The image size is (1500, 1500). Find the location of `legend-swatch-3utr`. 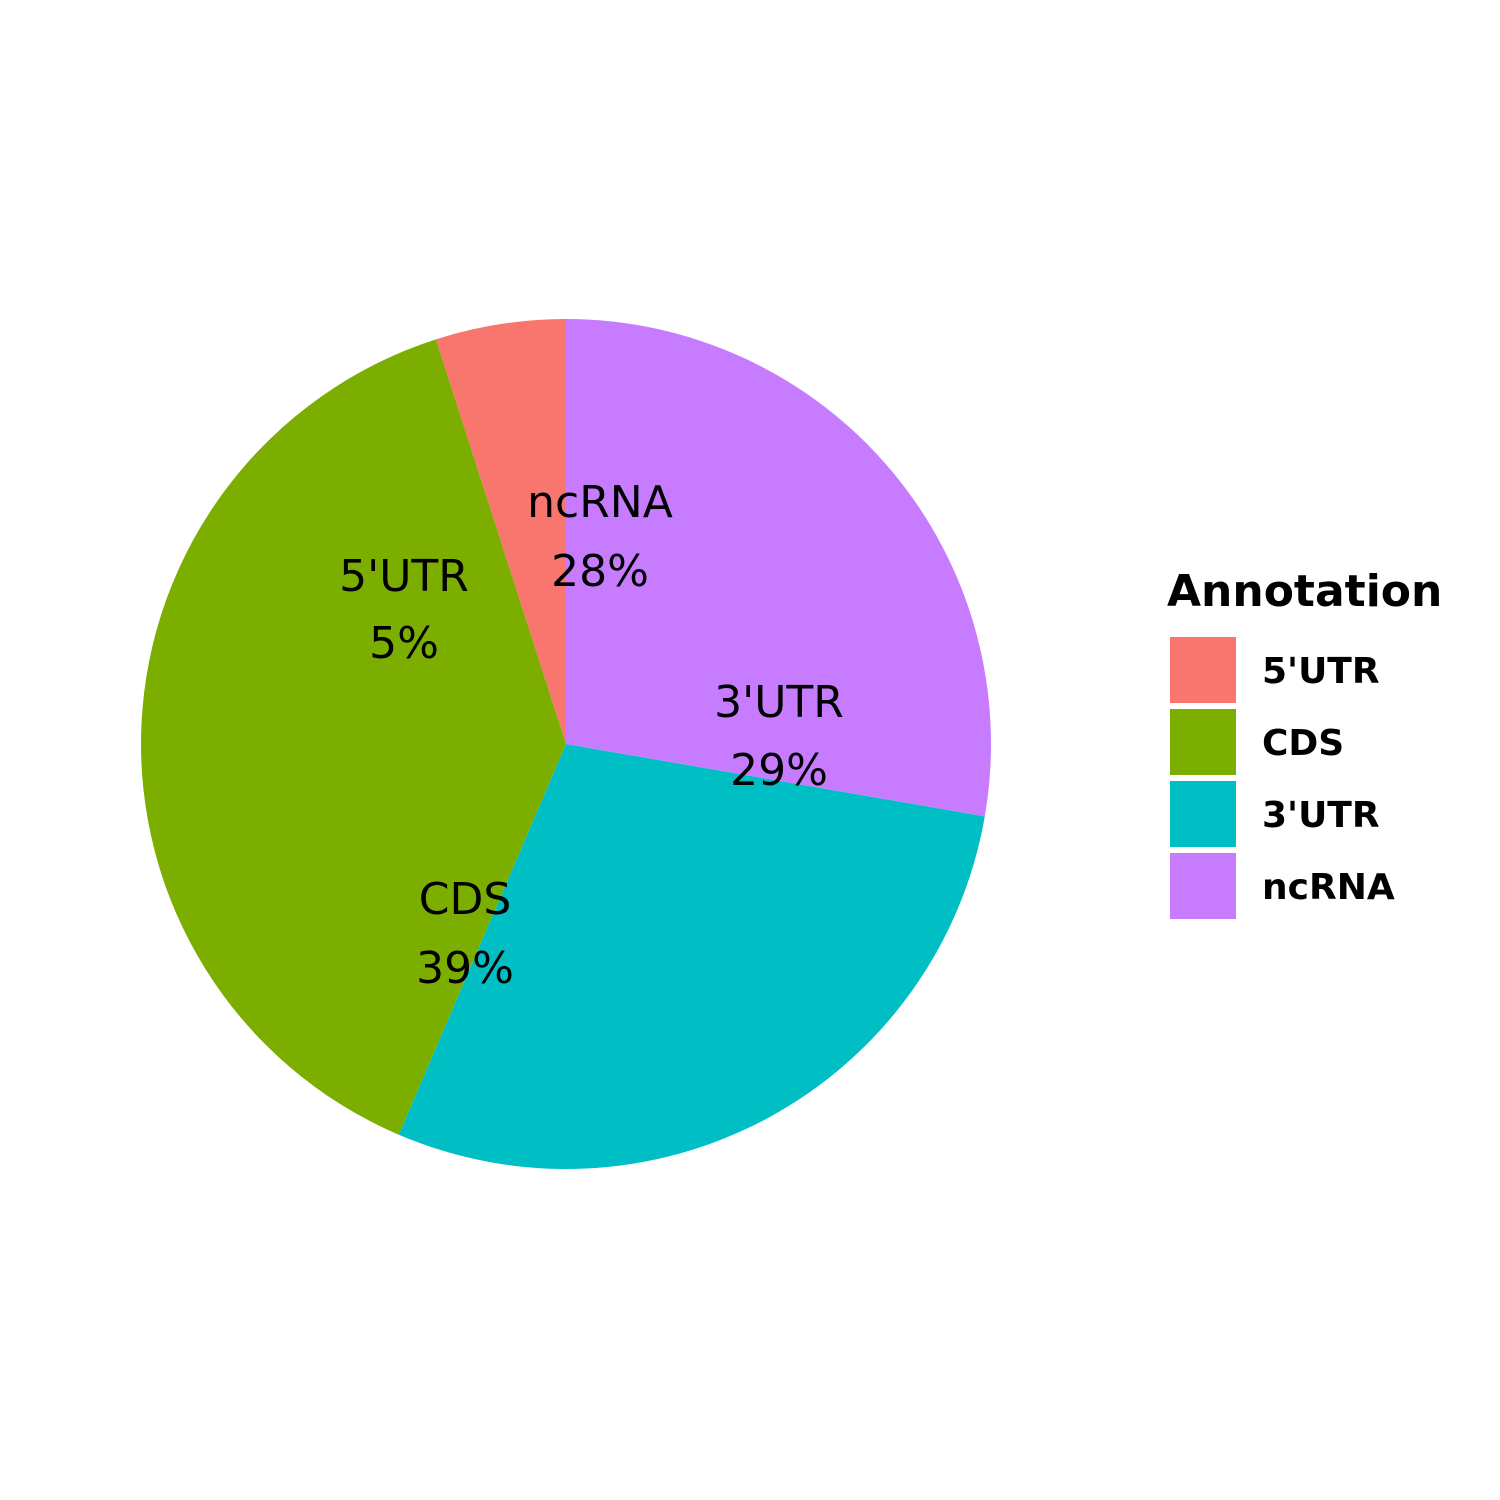

legend-swatch-3utr is located at coordinates (1203, 814).